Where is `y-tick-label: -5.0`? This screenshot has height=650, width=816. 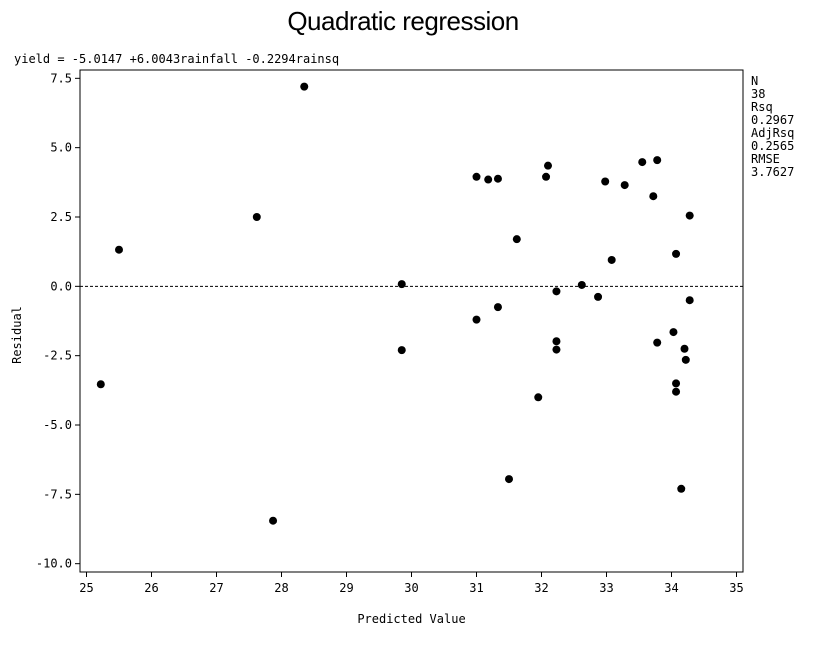
y-tick-label: -5.0 is located at coordinates (57, 425).